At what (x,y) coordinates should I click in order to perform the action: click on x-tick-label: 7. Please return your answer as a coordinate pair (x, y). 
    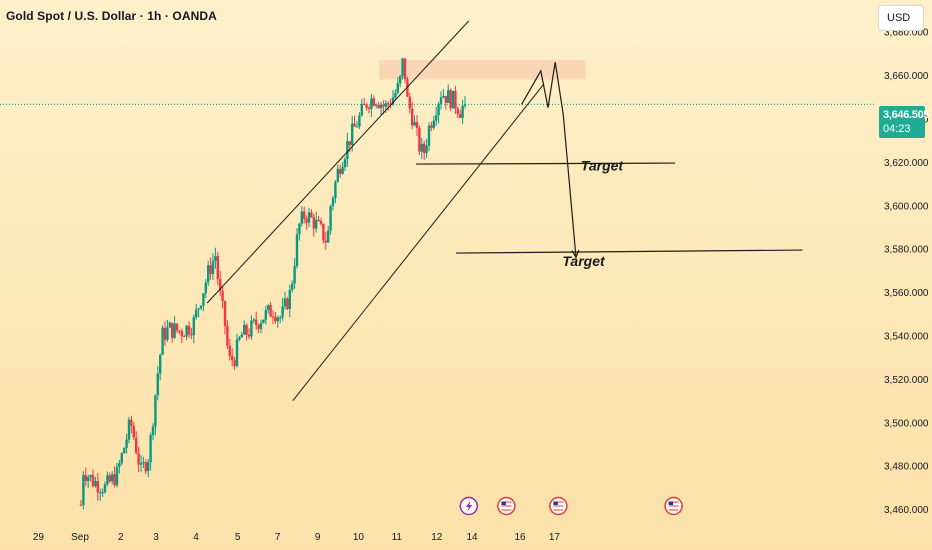
    Looking at the image, I should click on (278, 537).